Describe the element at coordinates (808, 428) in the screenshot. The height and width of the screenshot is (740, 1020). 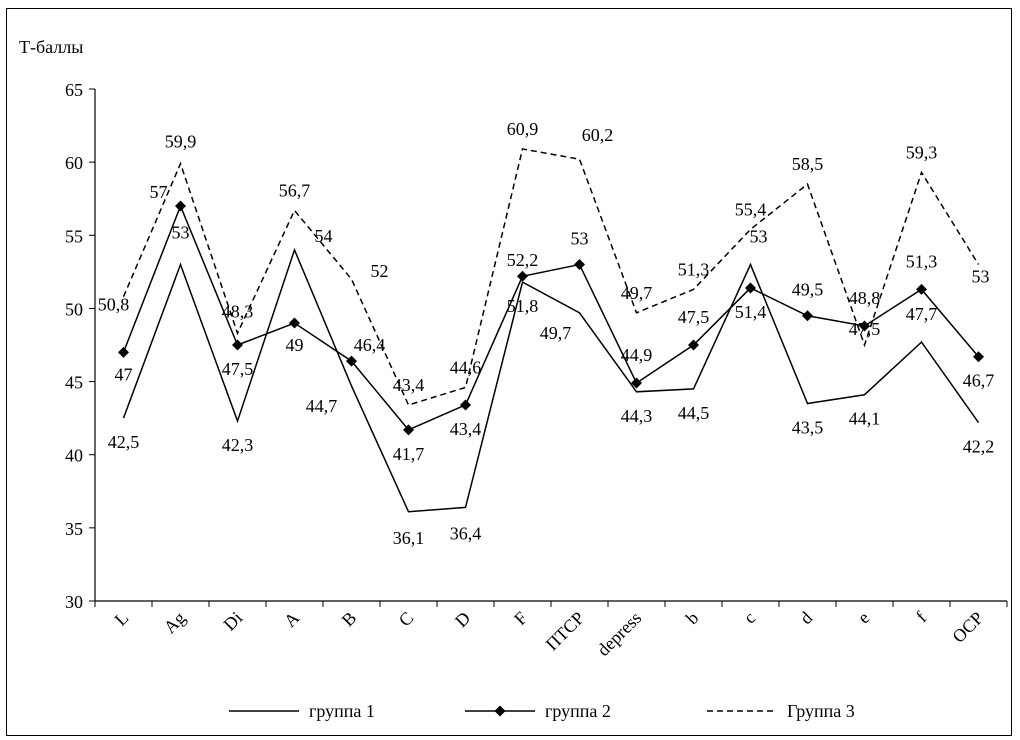
I see `data-label: 43,5` at that location.